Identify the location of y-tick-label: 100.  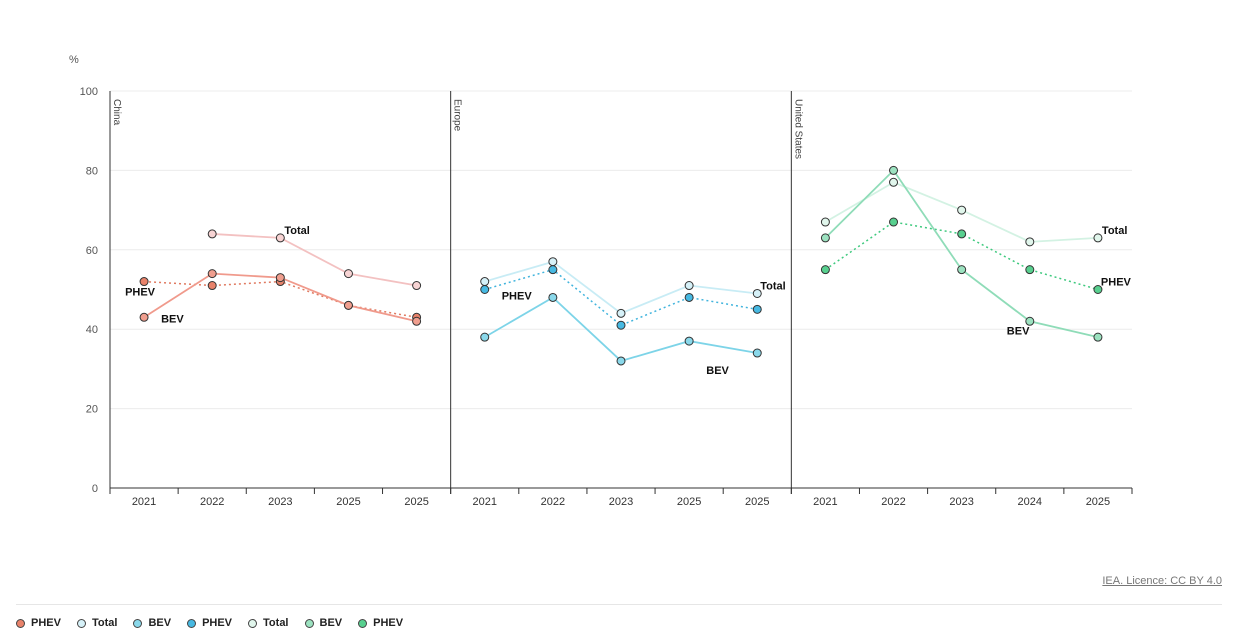
(89, 92).